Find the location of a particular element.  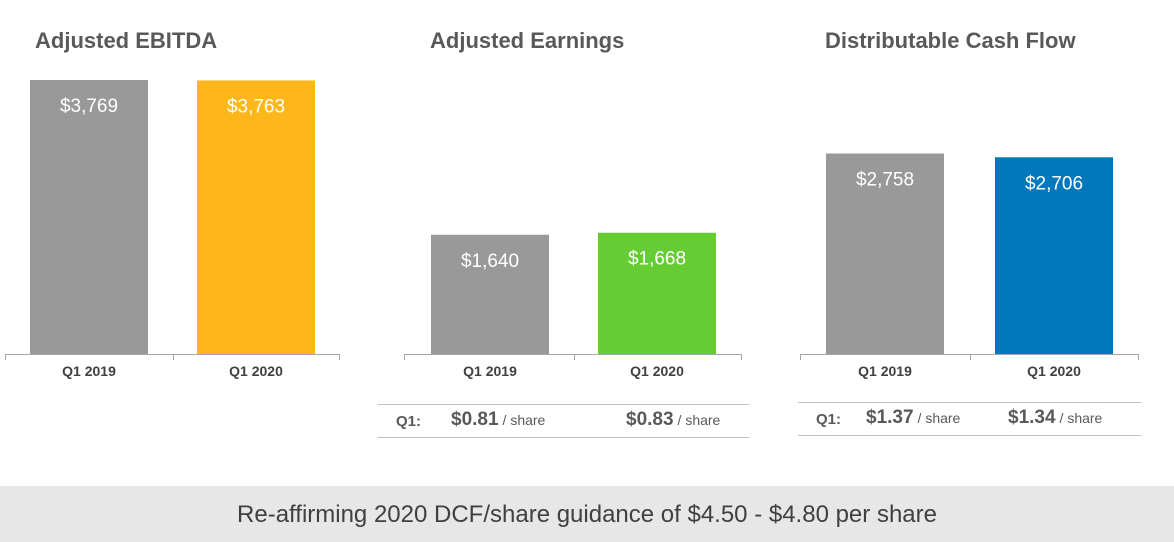

earnings-q1-label: Q1: is located at coordinates (409, 421).